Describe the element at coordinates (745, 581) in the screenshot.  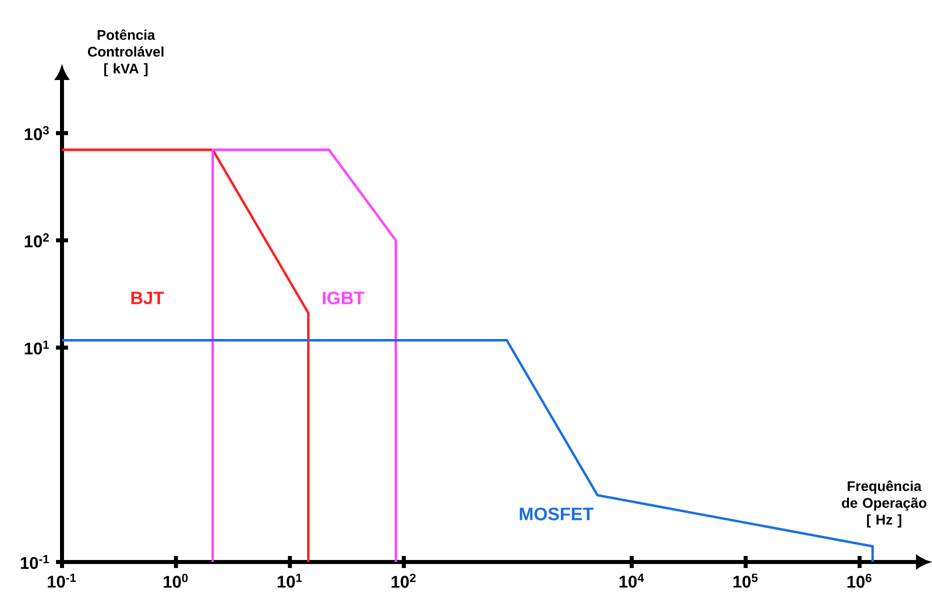
I see `x-tick-label: 10$^{5}$` at that location.